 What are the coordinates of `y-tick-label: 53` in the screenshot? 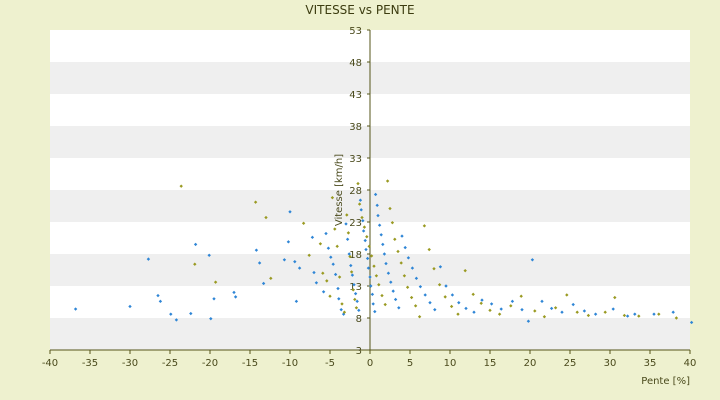 It's located at (355, 31).